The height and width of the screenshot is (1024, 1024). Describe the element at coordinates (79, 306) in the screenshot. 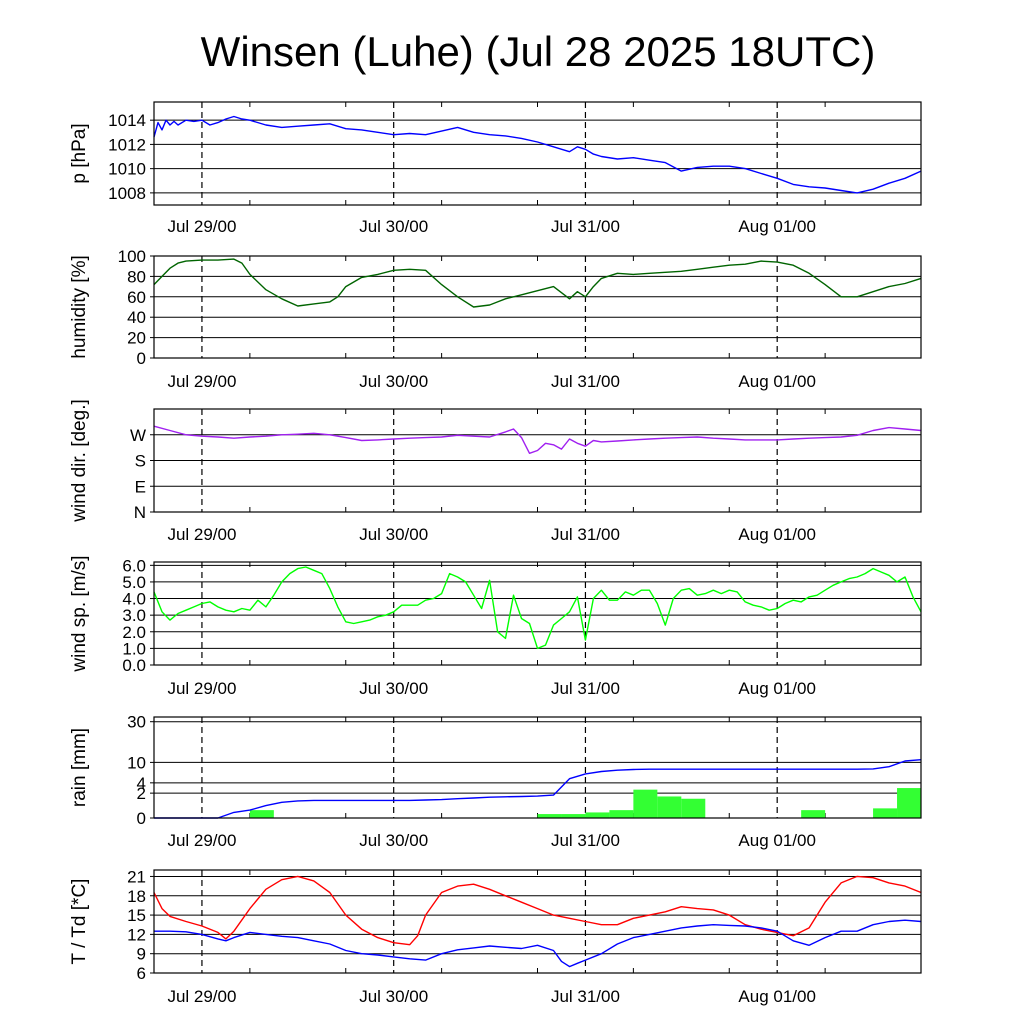

I see `y-axis-label: humidity [%]` at that location.